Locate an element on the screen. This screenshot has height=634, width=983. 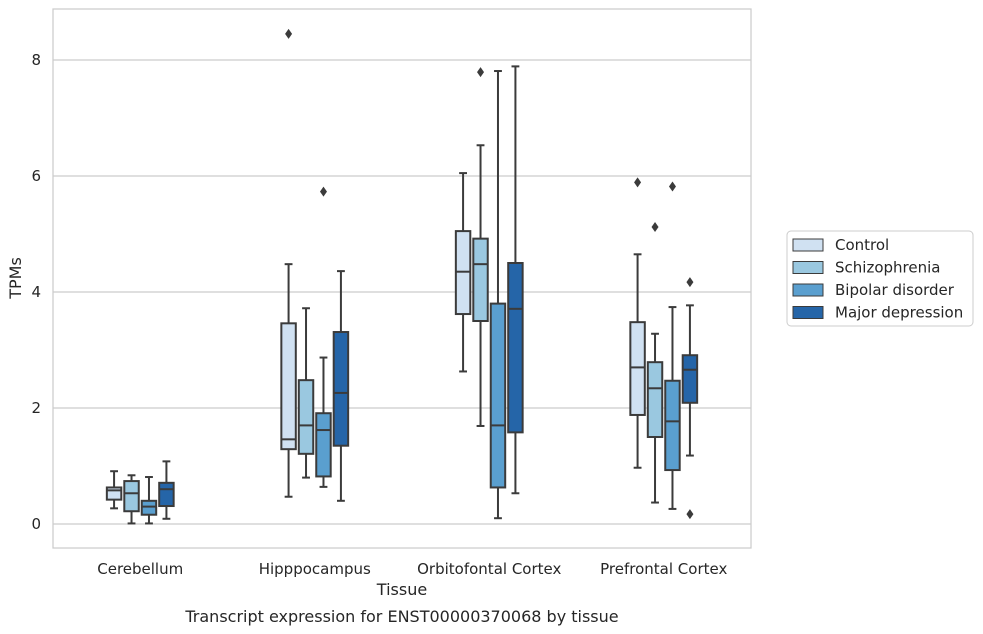
y-tick-label: 4 is located at coordinates (36, 292).